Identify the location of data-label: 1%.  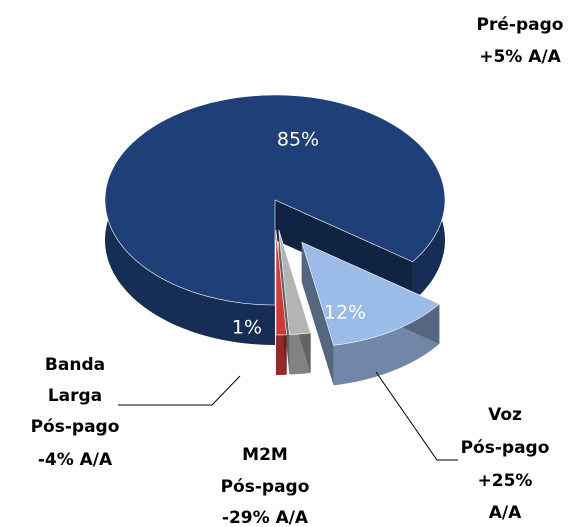
(247, 328).